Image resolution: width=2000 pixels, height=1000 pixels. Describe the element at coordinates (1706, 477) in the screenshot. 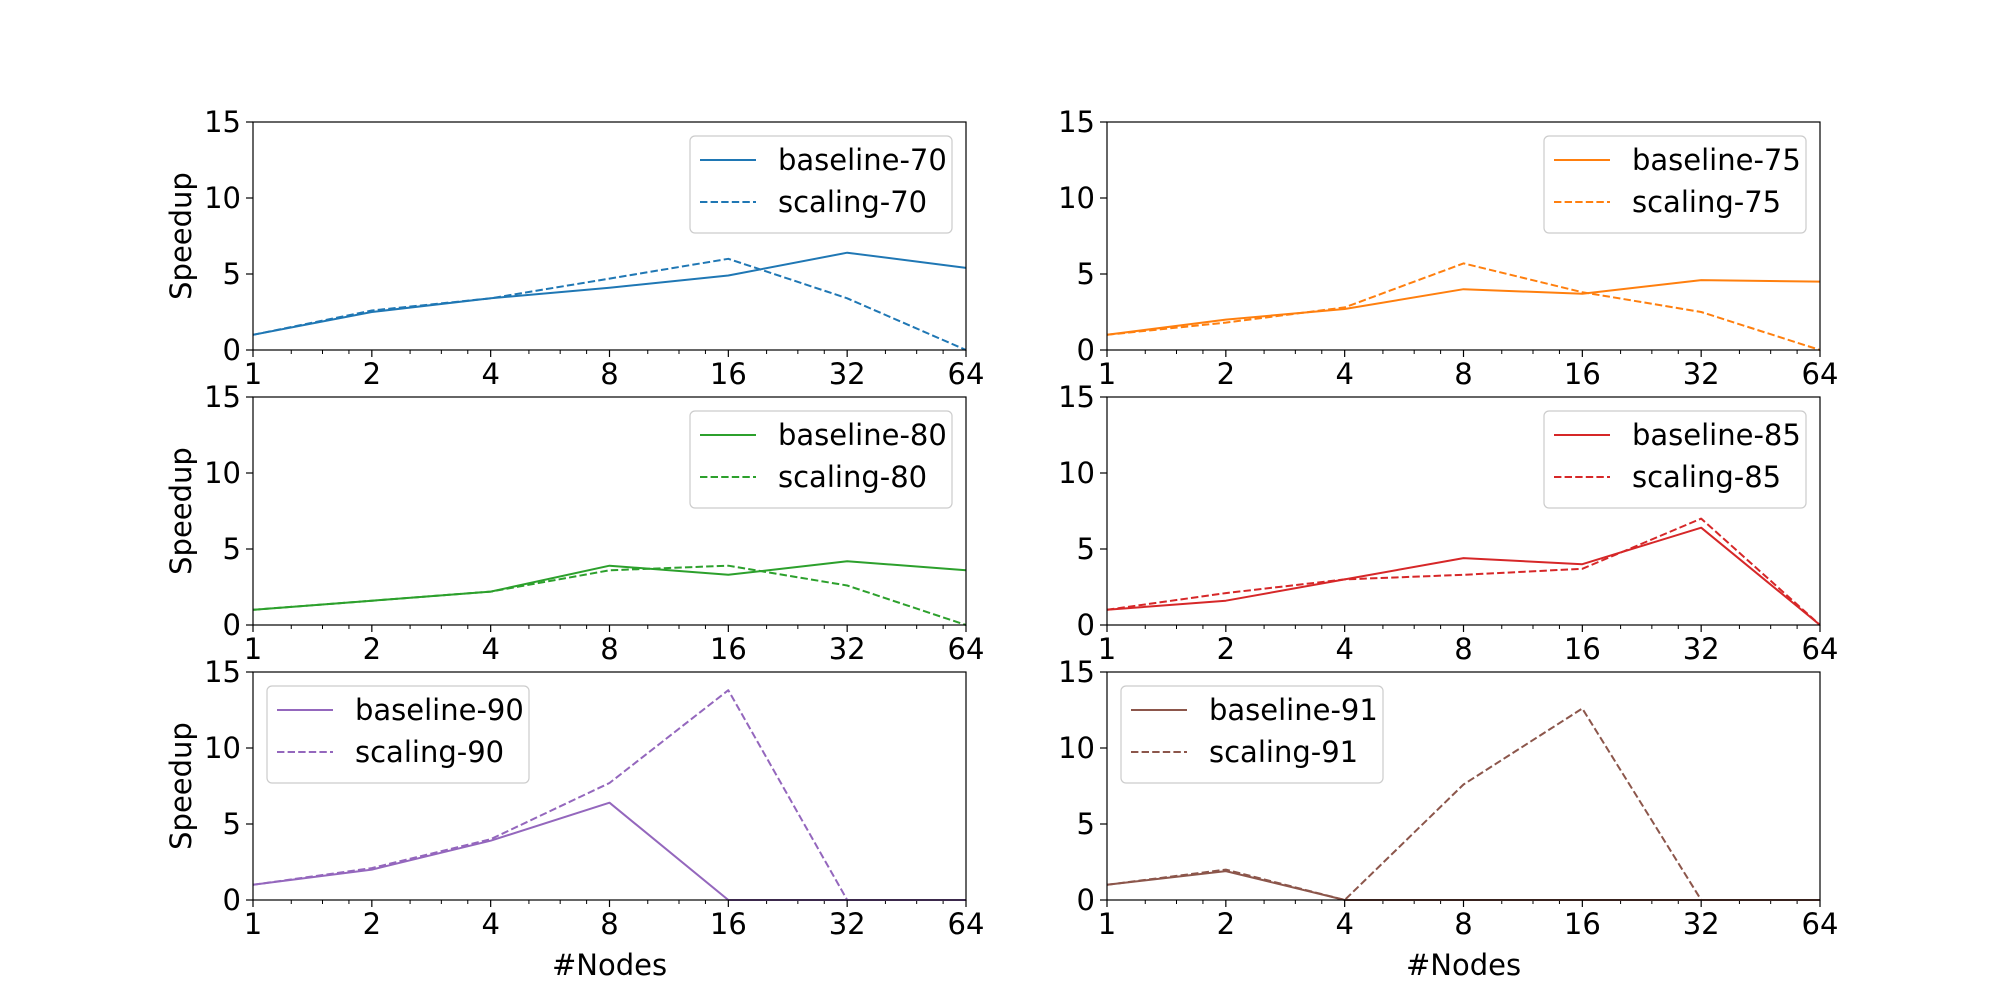

I see `legend-label: scaling-85` at that location.